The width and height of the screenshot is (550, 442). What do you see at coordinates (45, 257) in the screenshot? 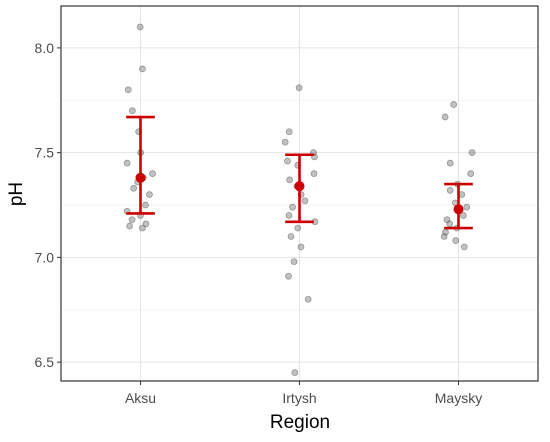
I see `y-tick-label: 7.0` at bounding box center [45, 257].